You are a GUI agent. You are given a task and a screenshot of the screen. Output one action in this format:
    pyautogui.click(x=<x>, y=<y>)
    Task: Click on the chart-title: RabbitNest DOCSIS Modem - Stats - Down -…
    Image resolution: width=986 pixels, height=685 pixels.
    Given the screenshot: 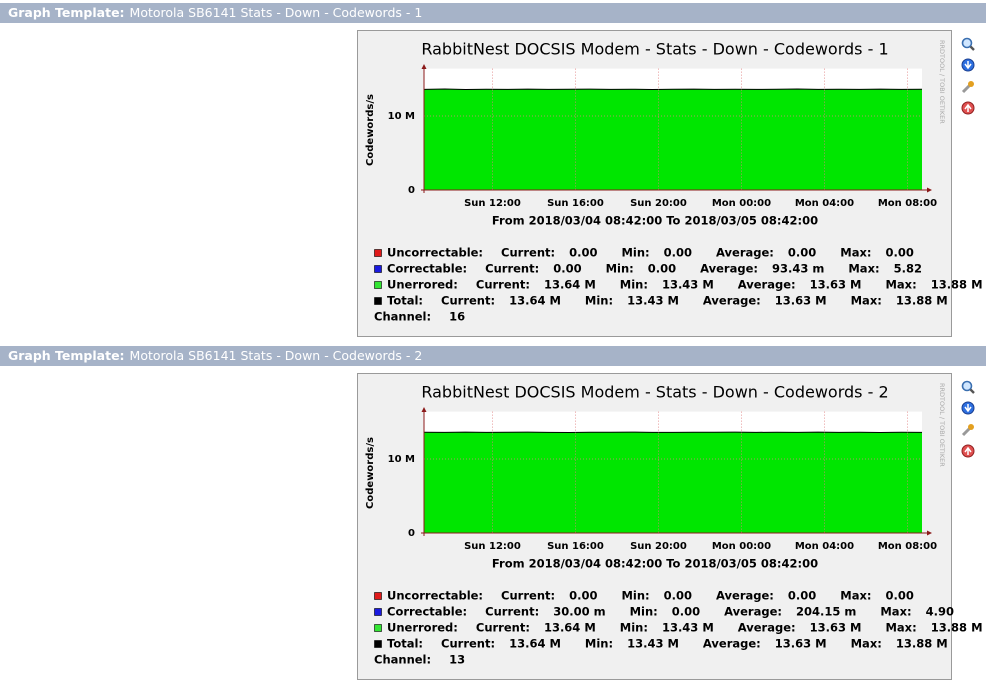 What is the action you would take?
    pyautogui.click(x=654, y=392)
    